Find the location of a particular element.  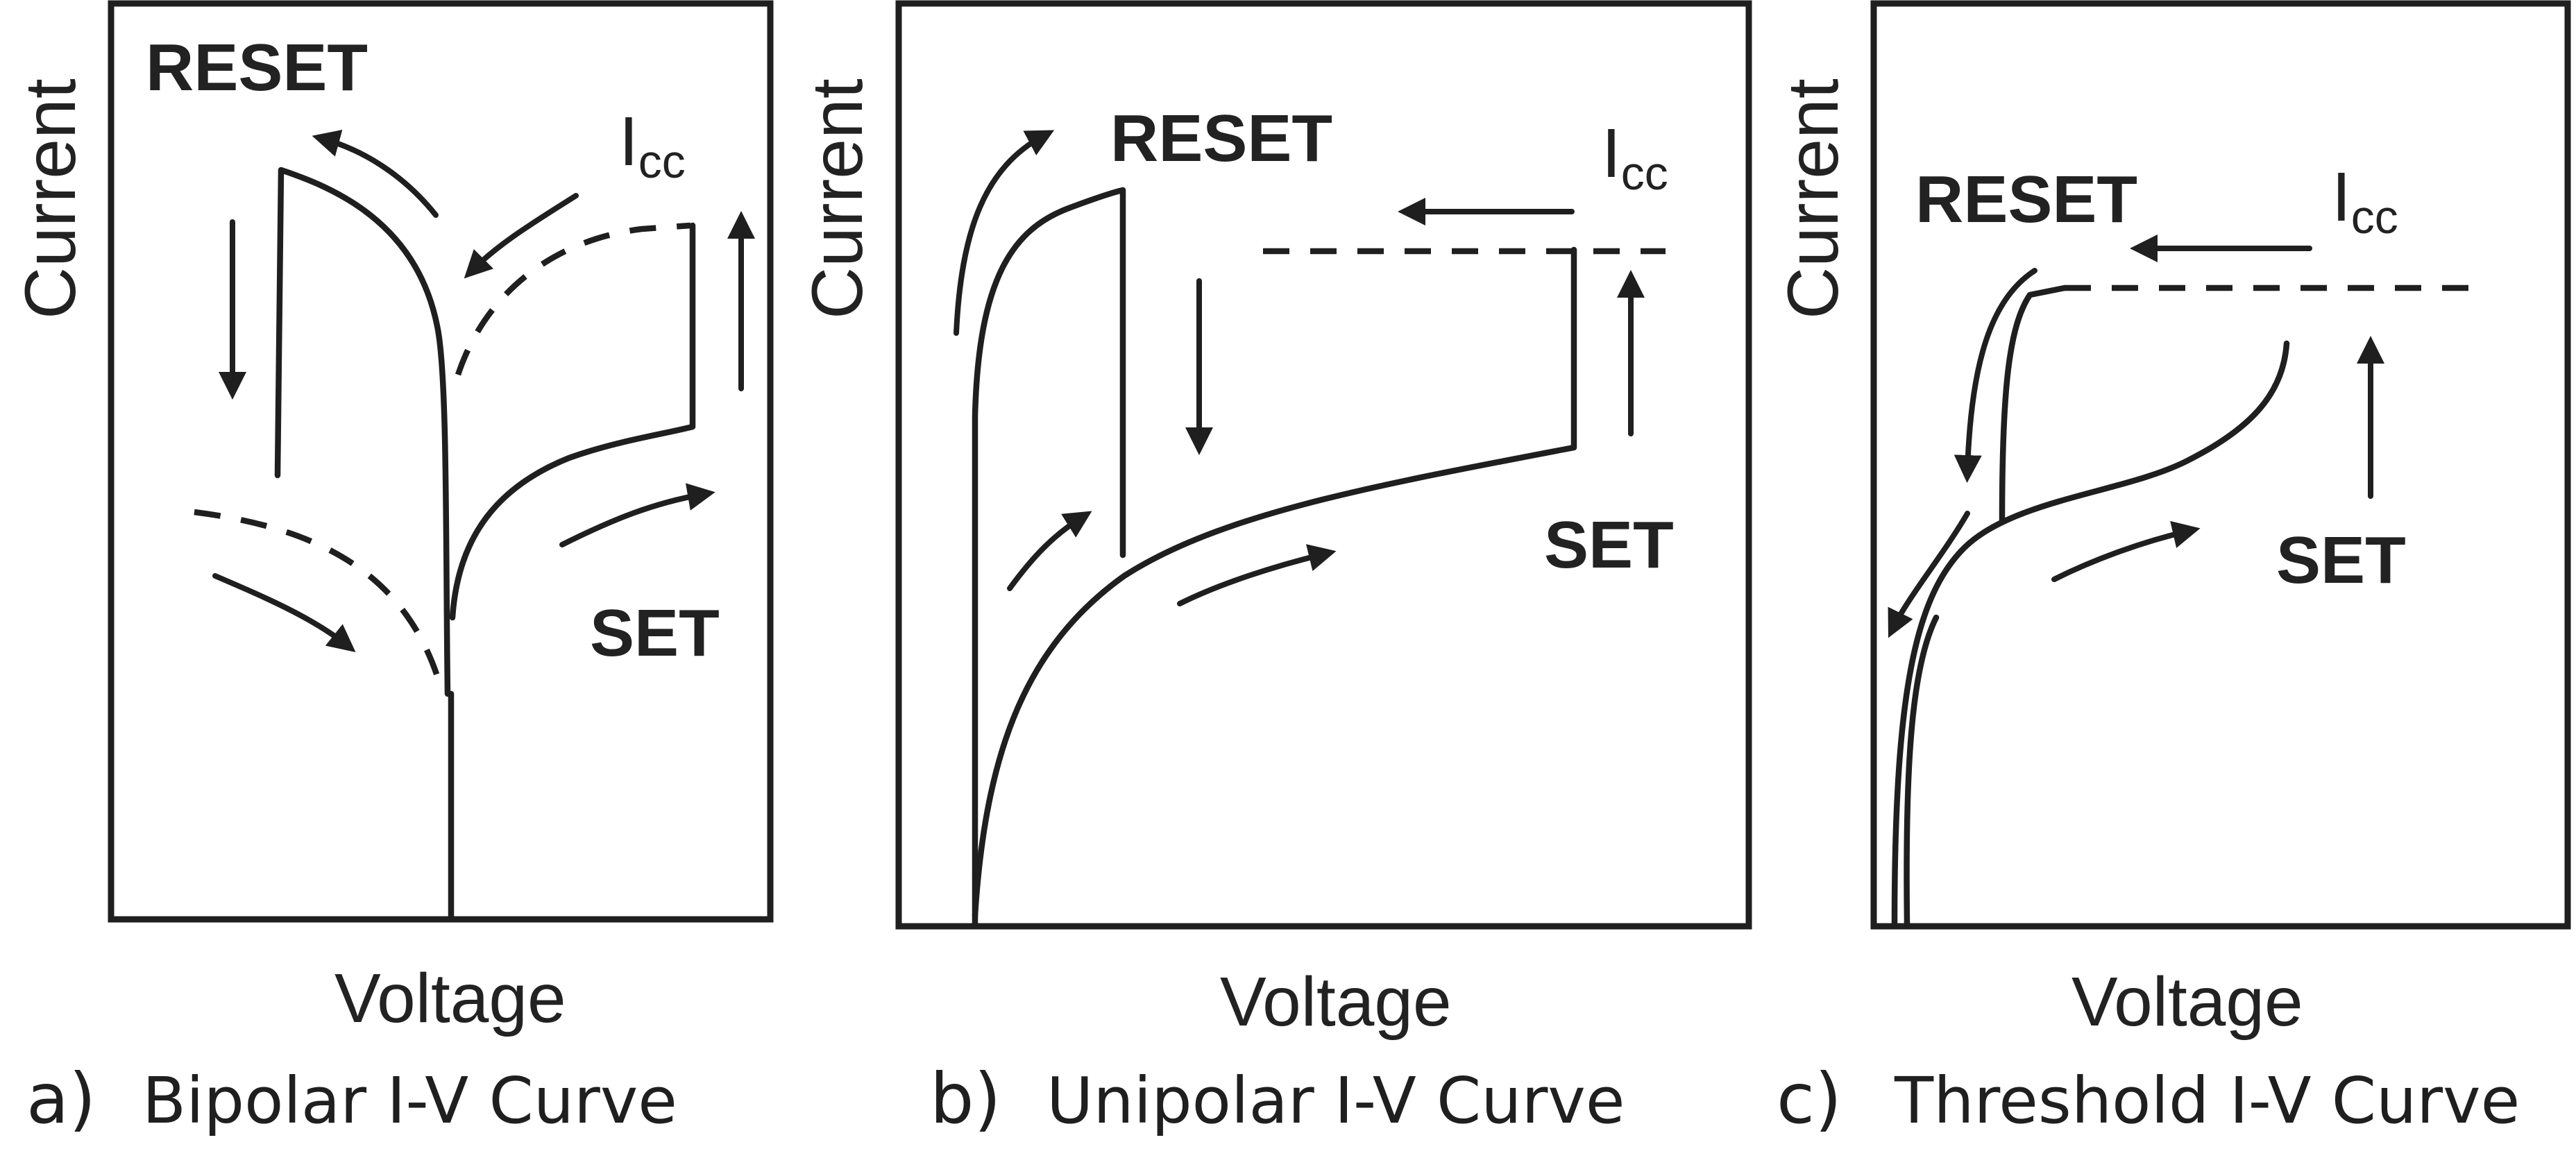

arrow-icc-icon is located at coordinates (521, 236).